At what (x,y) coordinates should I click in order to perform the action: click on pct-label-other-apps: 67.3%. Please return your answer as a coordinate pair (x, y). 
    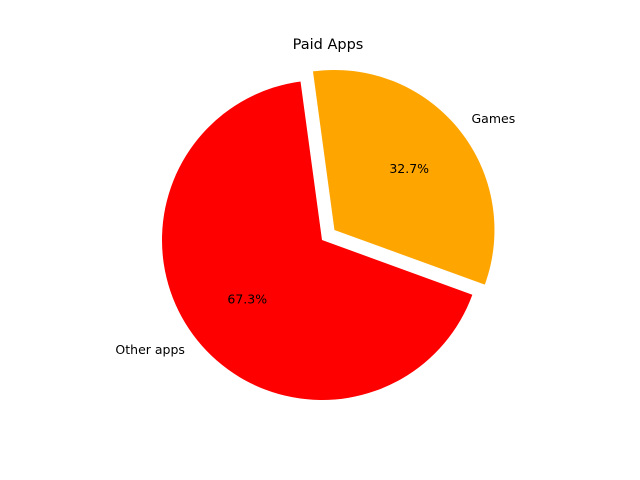
    Looking at the image, I should click on (247, 299).